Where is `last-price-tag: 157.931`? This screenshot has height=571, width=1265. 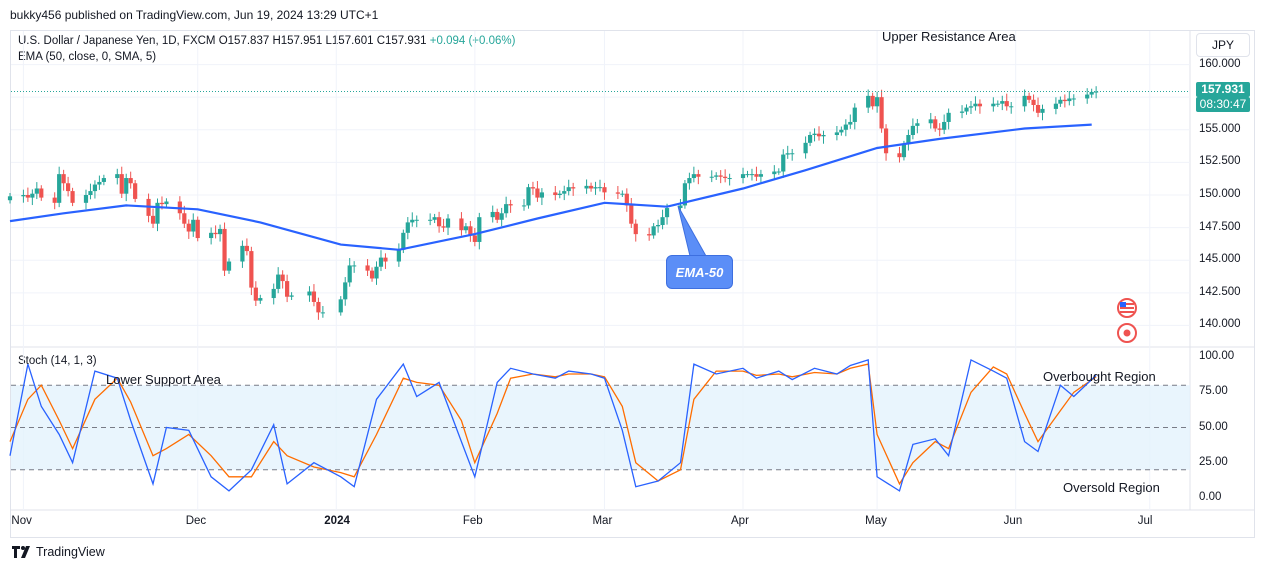 last-price-tag: 157.931 is located at coordinates (1223, 89).